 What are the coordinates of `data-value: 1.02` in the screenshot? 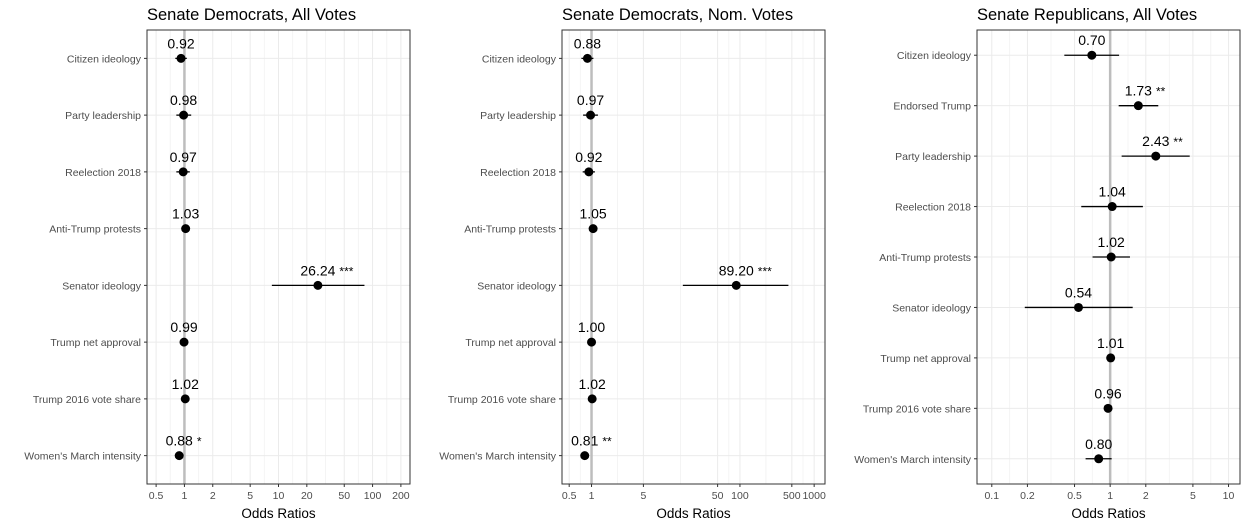 It's located at (185, 384).